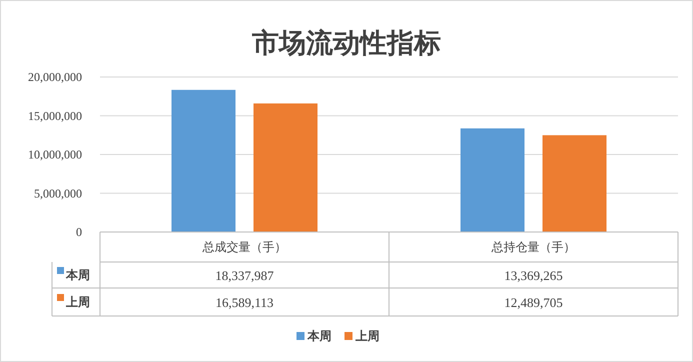 The width and height of the screenshot is (693, 362). I want to click on text: 本周, so click(320, 336).